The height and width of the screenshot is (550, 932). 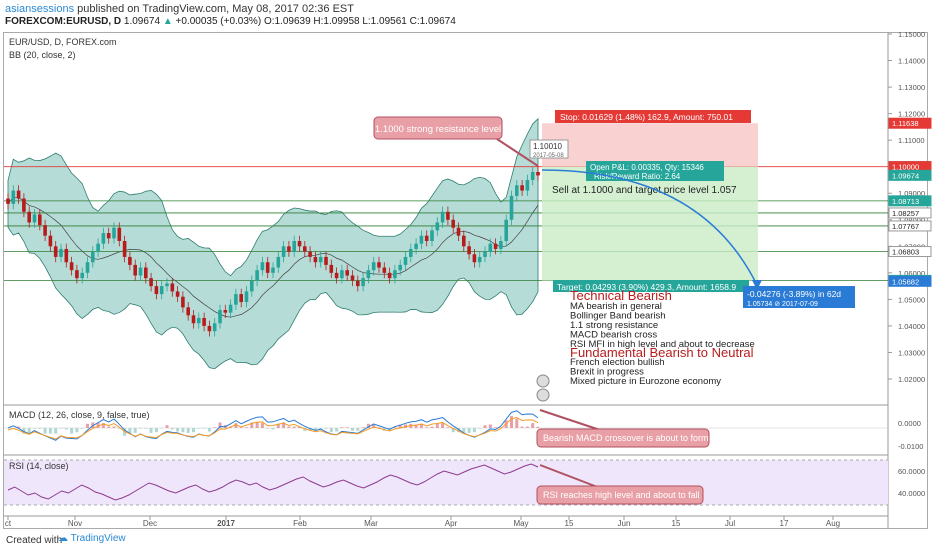 I want to click on time-tick-label: 2017, so click(x=226, y=523).